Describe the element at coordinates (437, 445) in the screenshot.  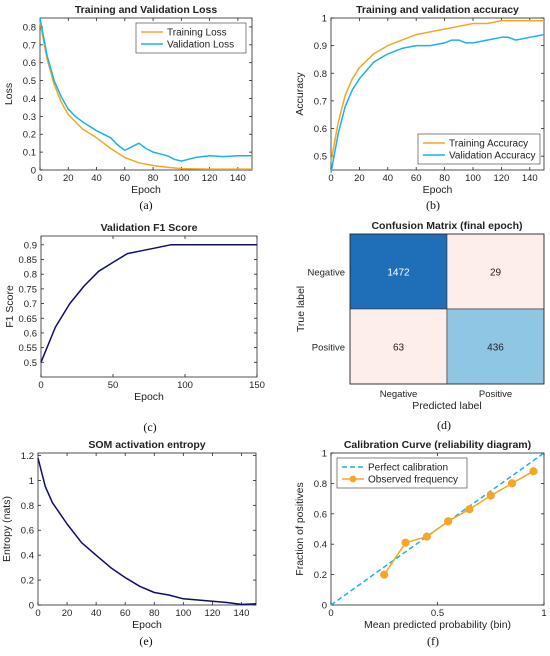
I see `chart-title: Calibration Curve (reliability diagram)` at that location.